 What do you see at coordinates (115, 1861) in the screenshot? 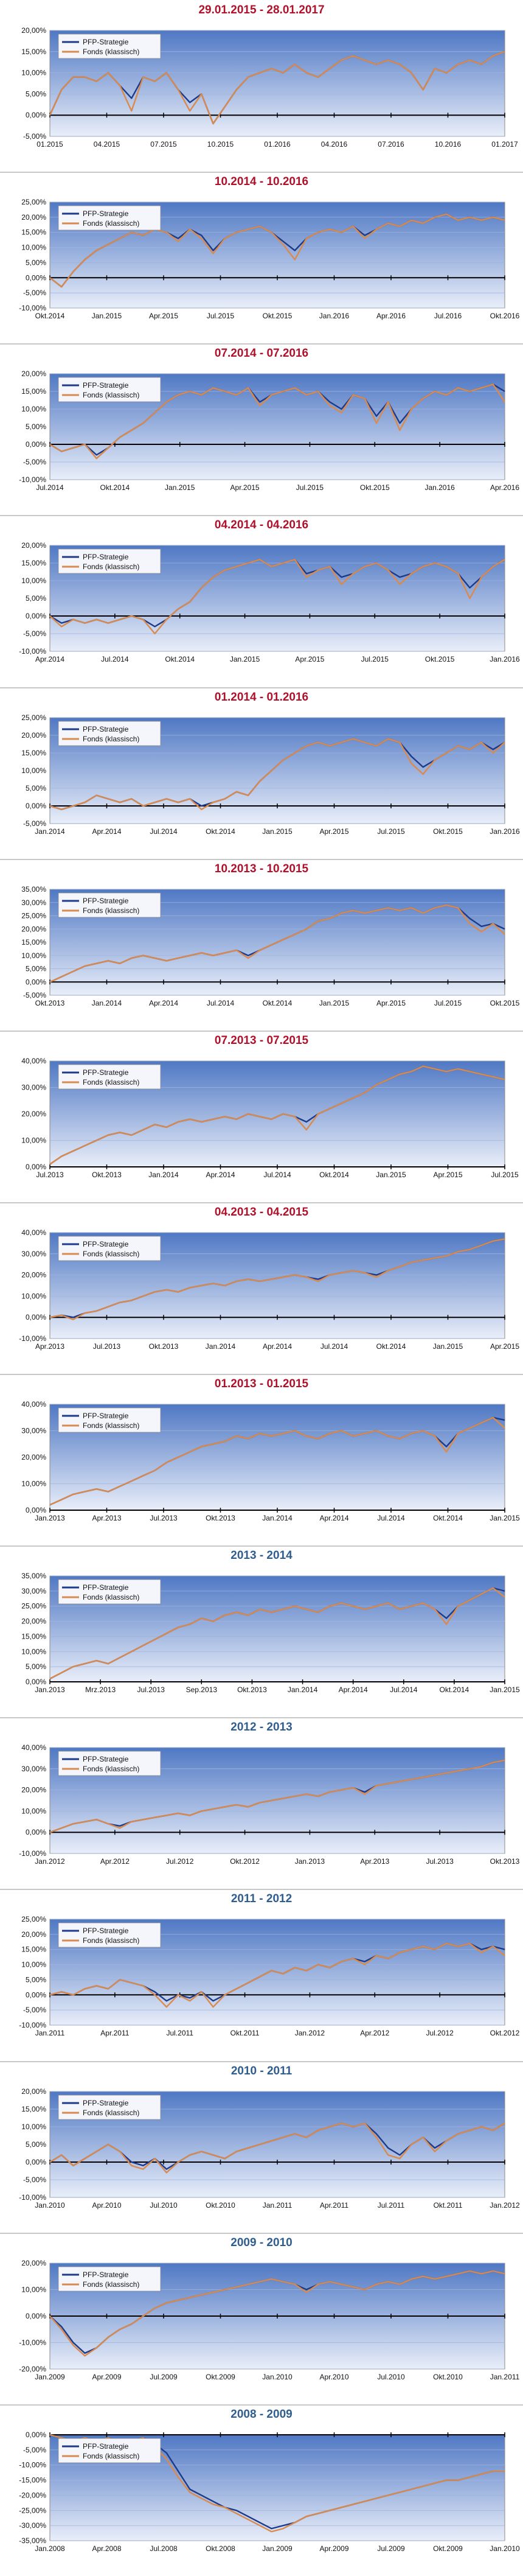
I see `x-tick-label: Apr.2012` at bounding box center [115, 1861].